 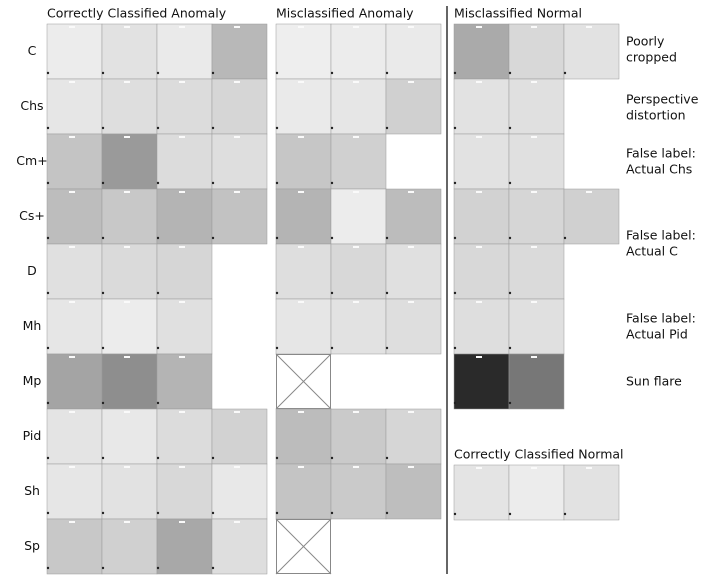 What do you see at coordinates (32, 490) in the screenshot?
I see `row-label: Sh` at bounding box center [32, 490].